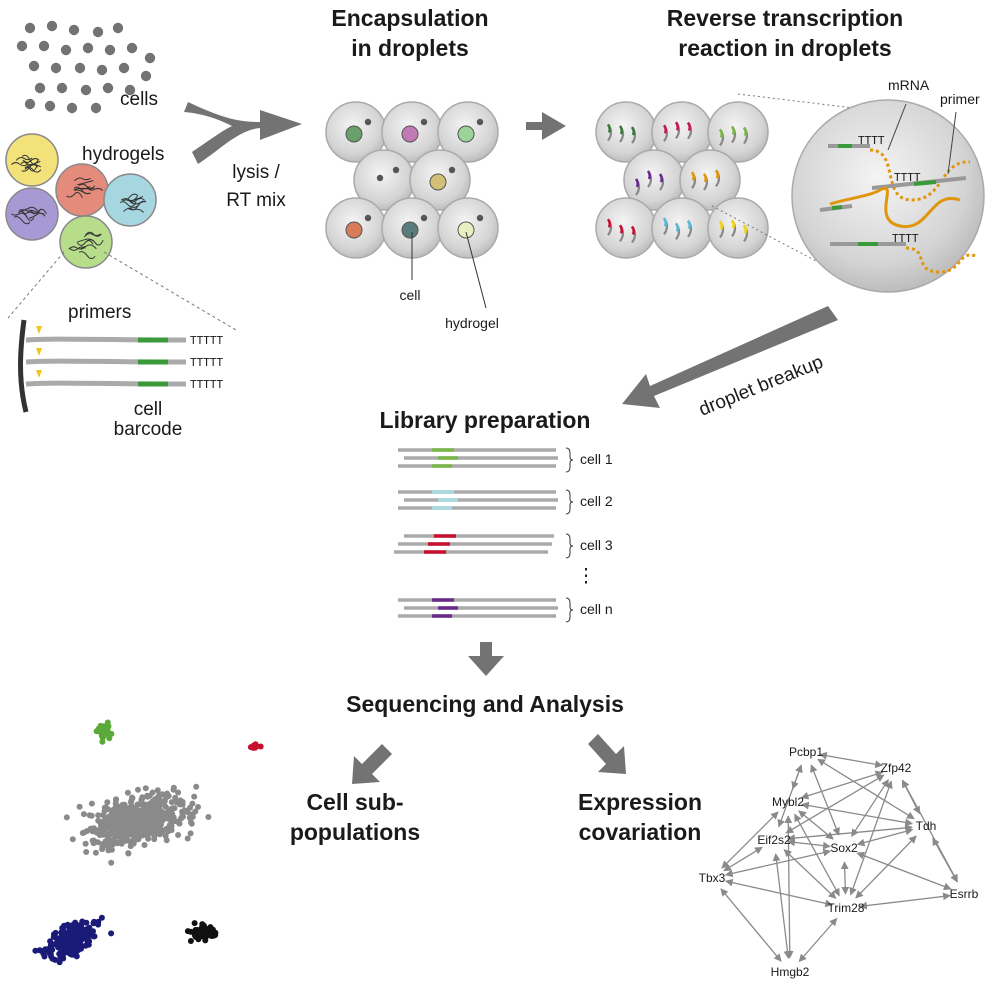  What do you see at coordinates (596, 545) in the screenshot?
I see `library-group-label: cell 3` at bounding box center [596, 545].